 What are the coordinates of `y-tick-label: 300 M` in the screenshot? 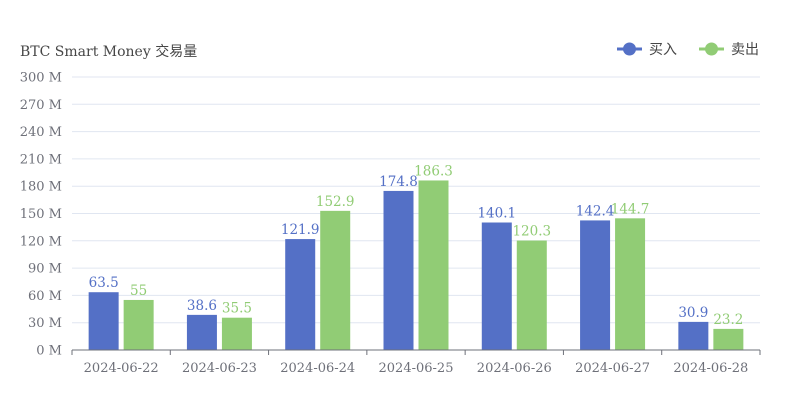 It's located at (41, 78).